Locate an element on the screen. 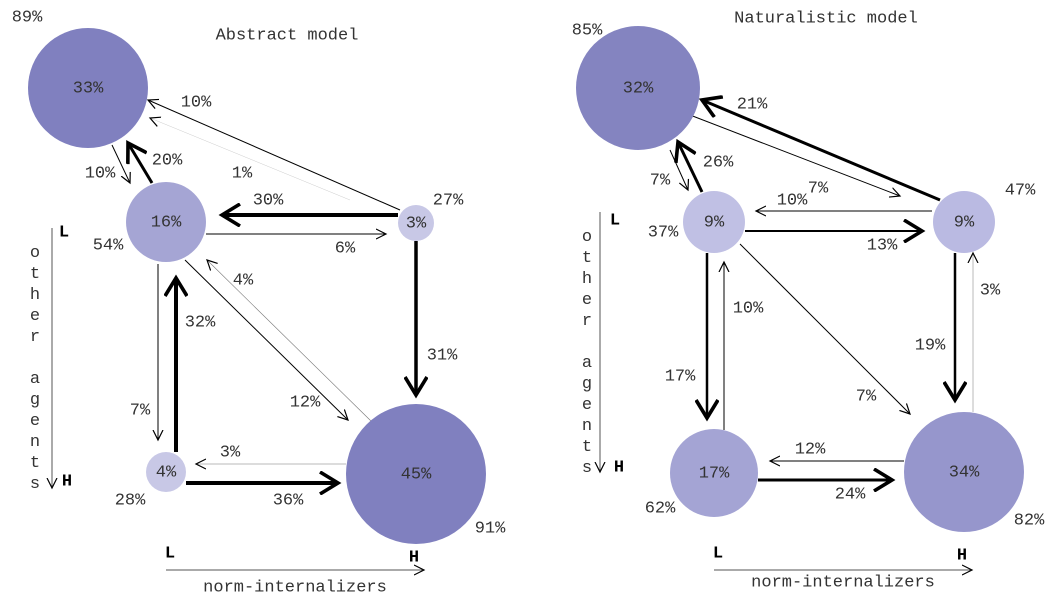  edge-label: 20% is located at coordinates (167, 160).